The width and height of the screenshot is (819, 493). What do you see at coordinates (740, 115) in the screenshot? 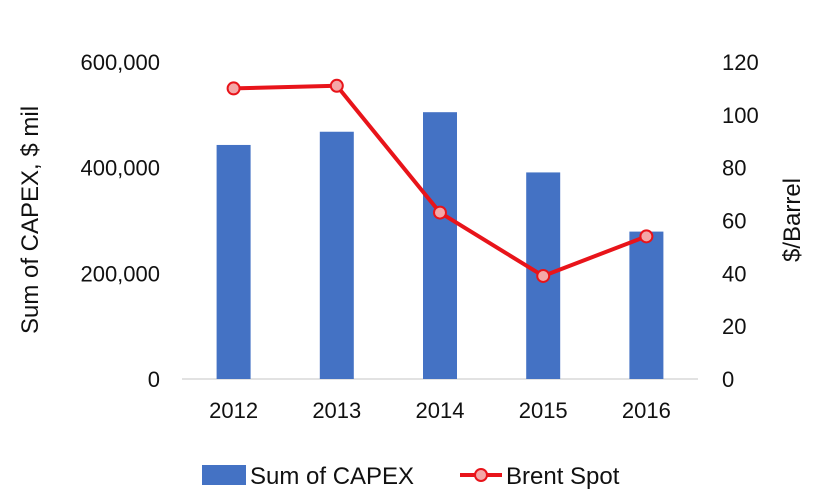
I see `y-right-tick-label: 100` at bounding box center [740, 115].